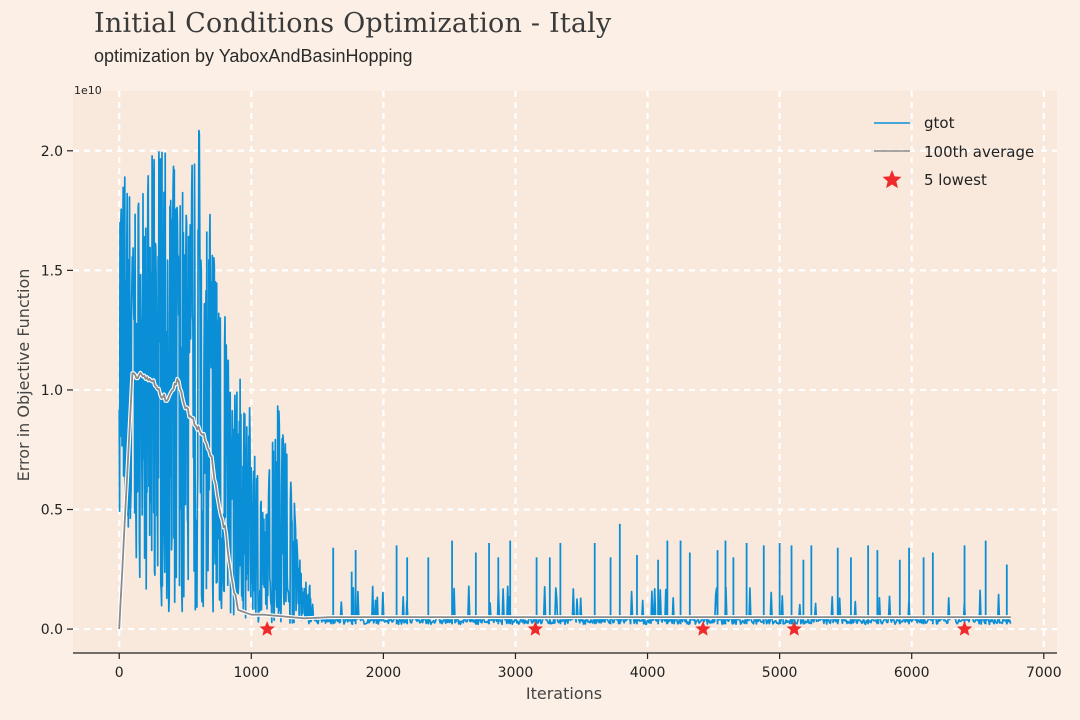 The height and width of the screenshot is (720, 1080). Describe the element at coordinates (892, 179) in the screenshot. I see `legend-swatch-lowest` at that location.